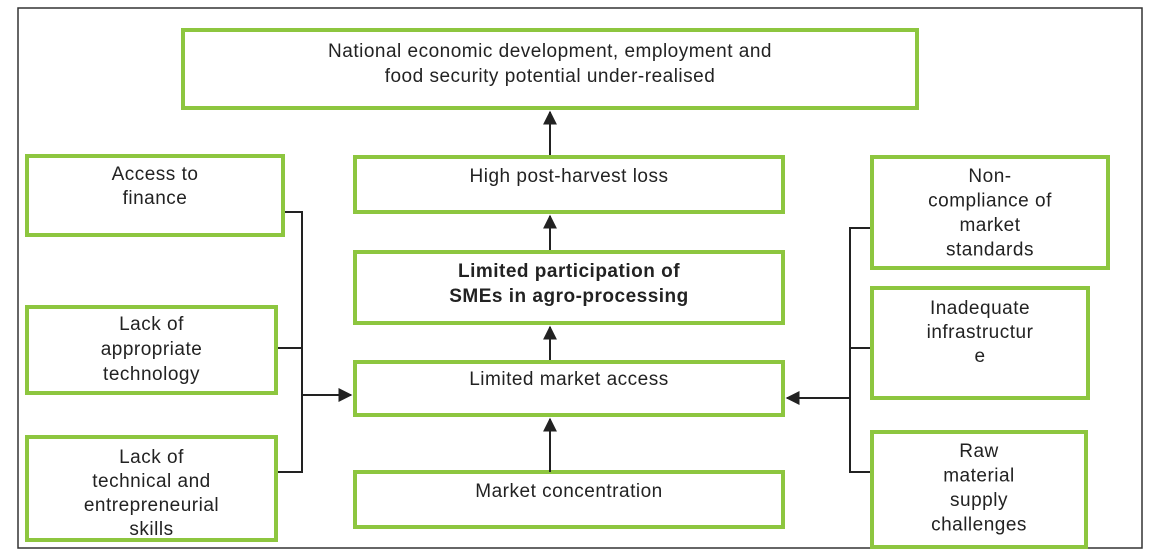  I want to click on node: Lack of appropriate technology, so click(151, 350).